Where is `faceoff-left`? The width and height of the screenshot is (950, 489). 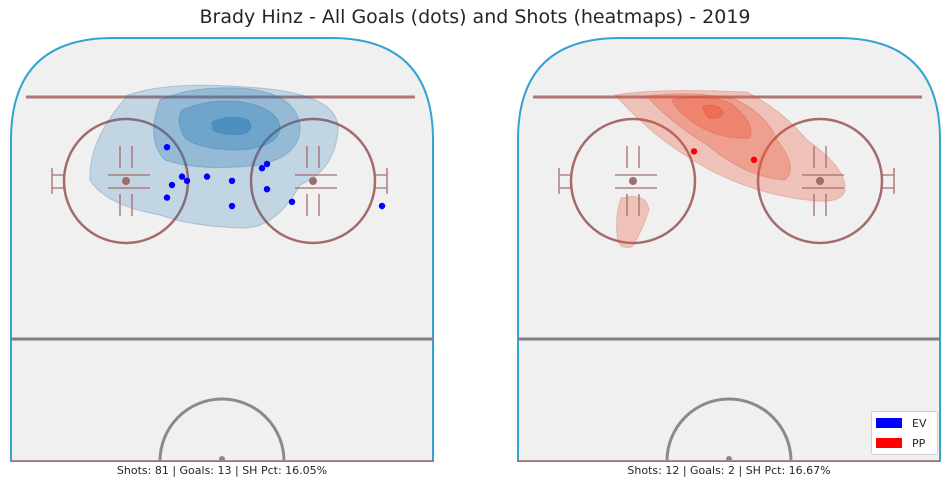 faceoff-left is located at coordinates (633, 181).